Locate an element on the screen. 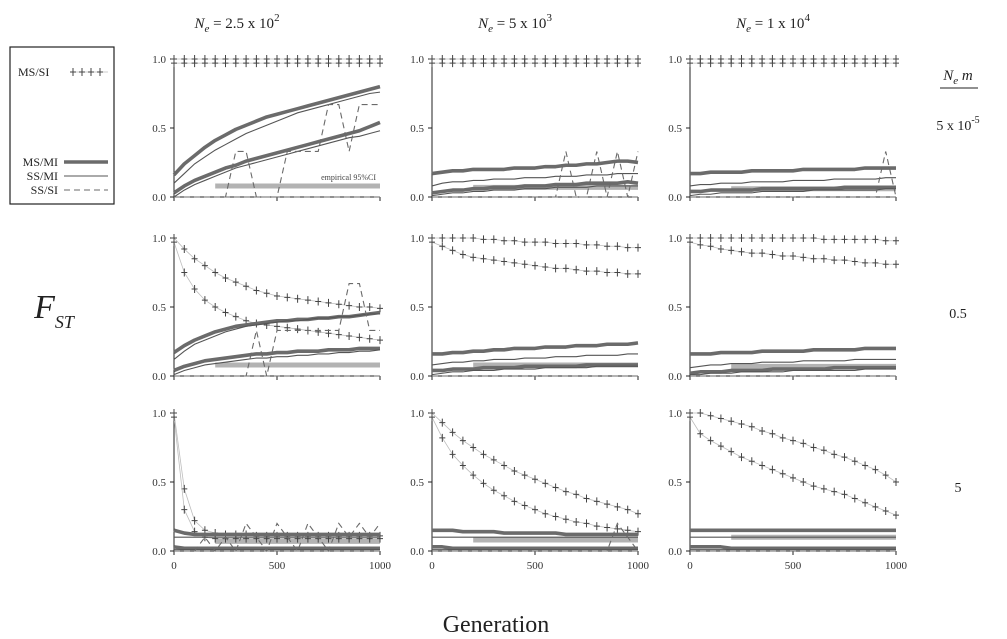 This screenshot has width=1007, height=639. panel-r1-c1: 0.0 0.5 1.0 is located at coordinates (525, 308).